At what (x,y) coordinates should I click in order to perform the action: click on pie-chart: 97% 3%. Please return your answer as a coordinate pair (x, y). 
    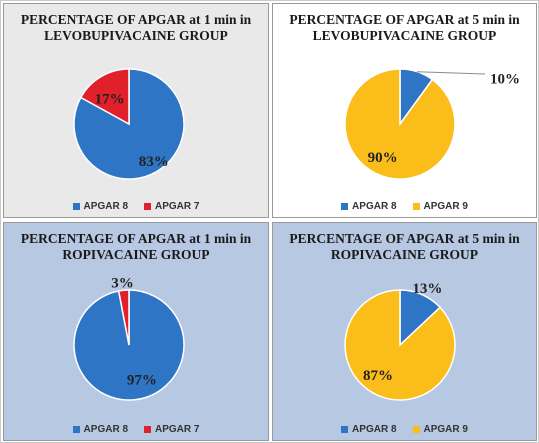
    Looking at the image, I should click on (129, 338).